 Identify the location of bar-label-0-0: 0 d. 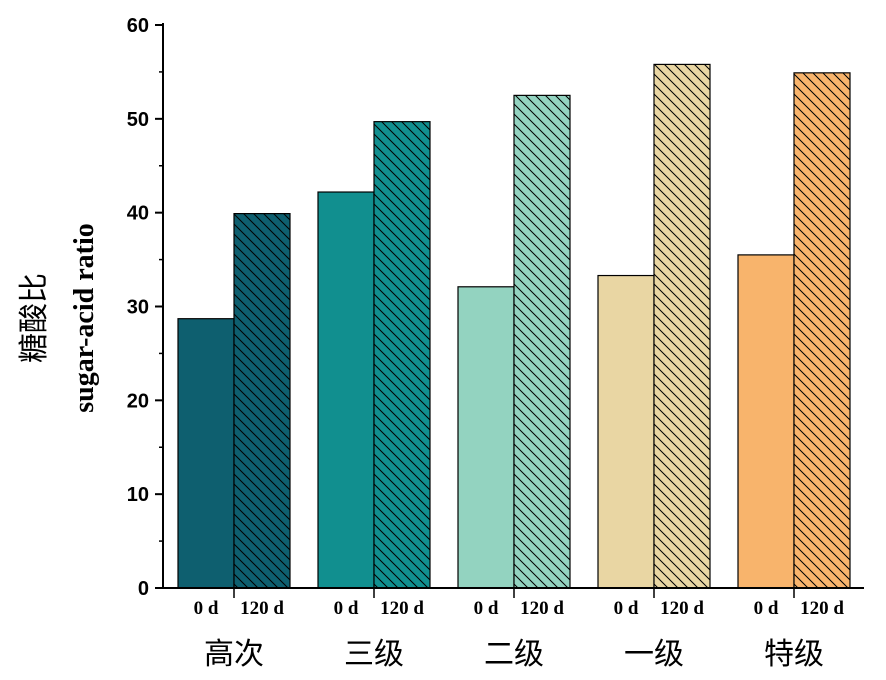
(206, 608).